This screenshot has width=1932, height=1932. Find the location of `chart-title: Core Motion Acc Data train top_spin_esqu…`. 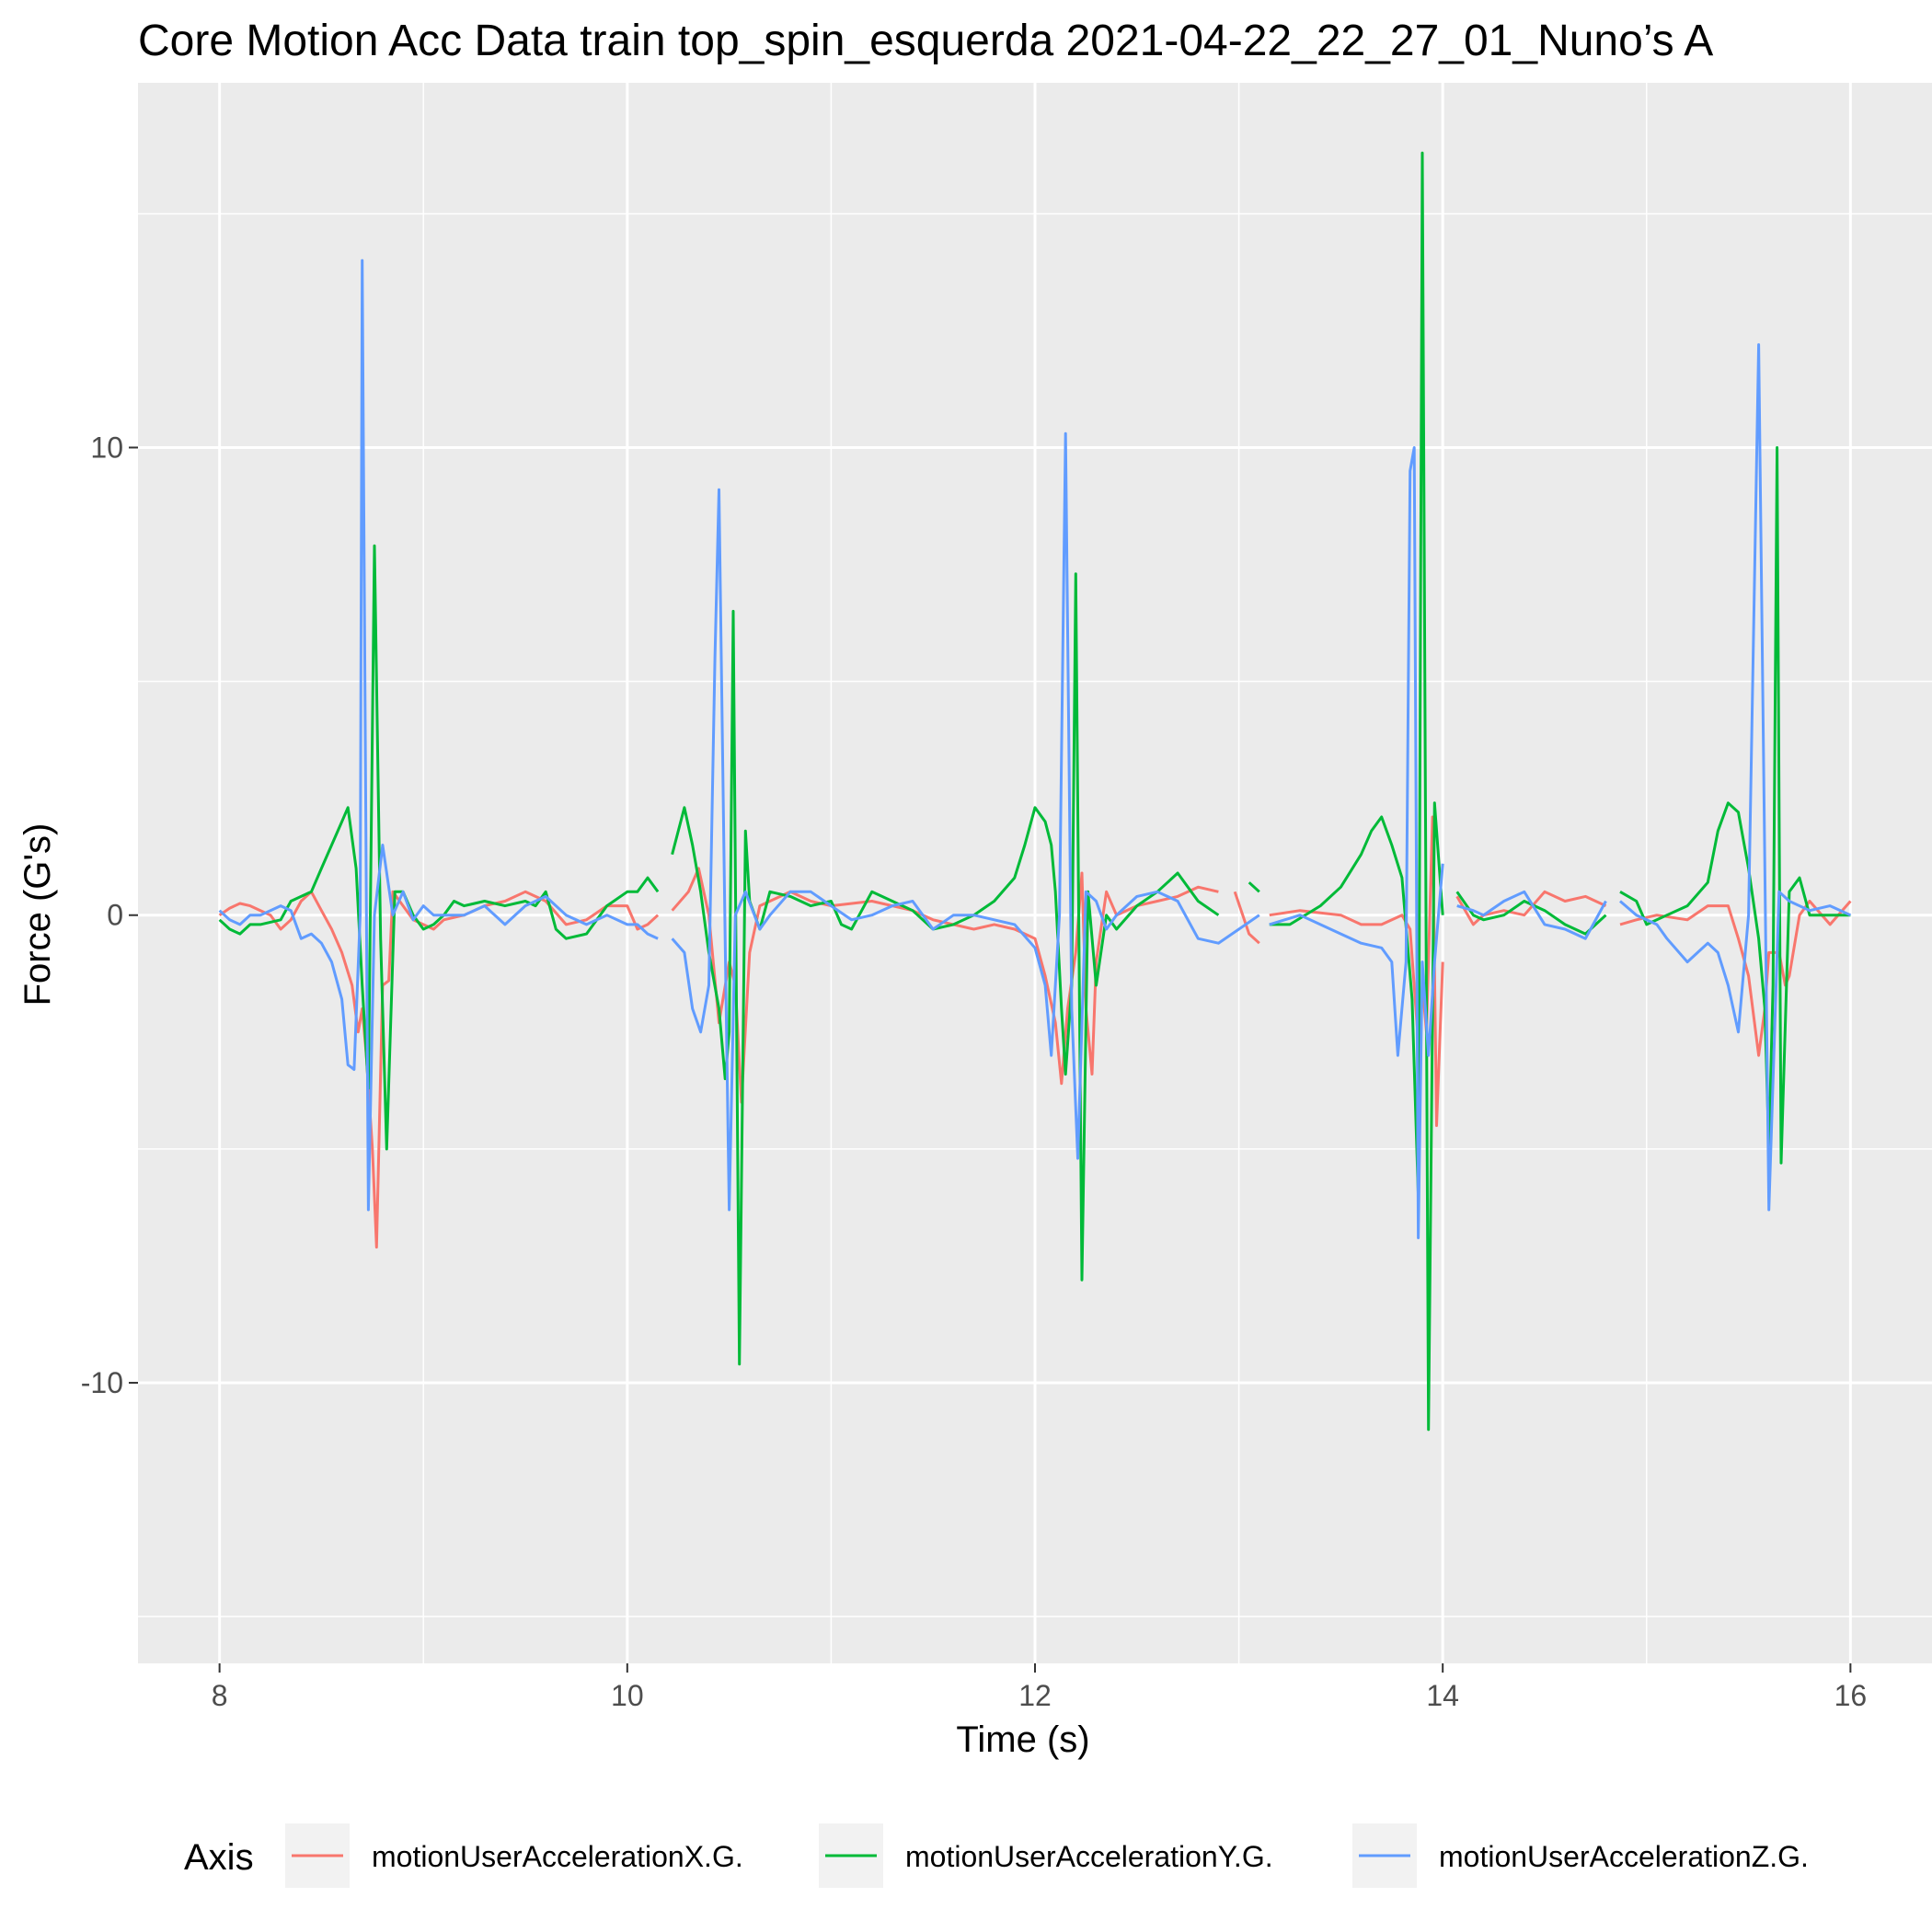

chart-title: Core Motion Acc Data train top_spin_esqu… is located at coordinates (925, 41).